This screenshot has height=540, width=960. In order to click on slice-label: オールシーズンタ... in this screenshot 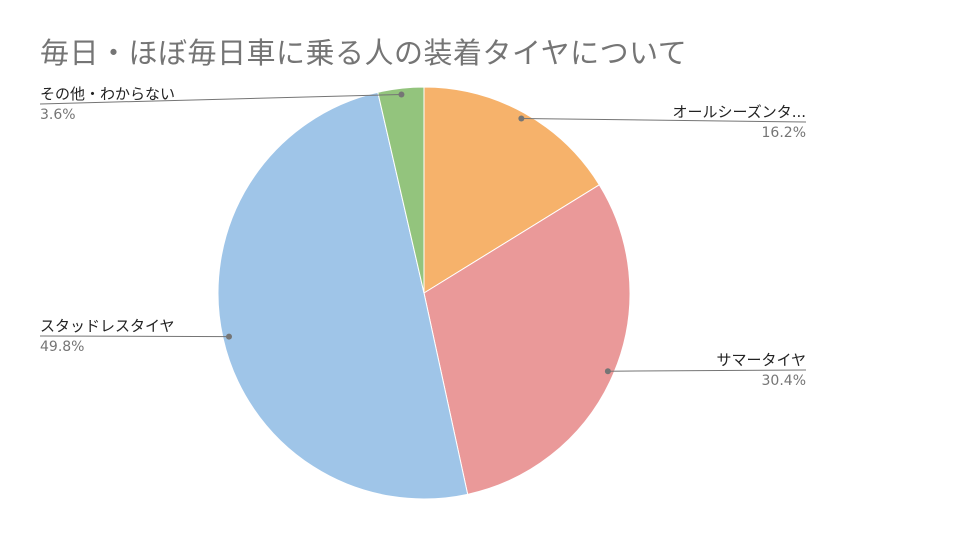, I will do `click(739, 112)`.